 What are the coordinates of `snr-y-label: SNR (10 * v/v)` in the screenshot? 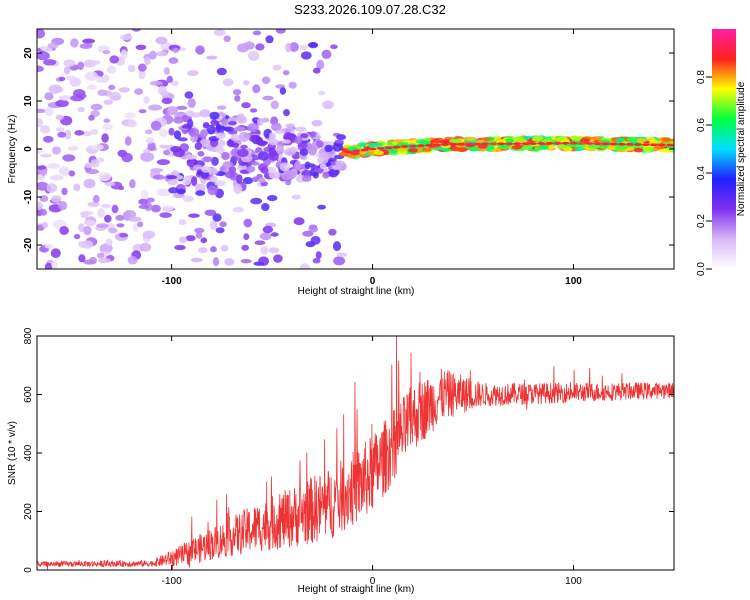 It's located at (12, 453).